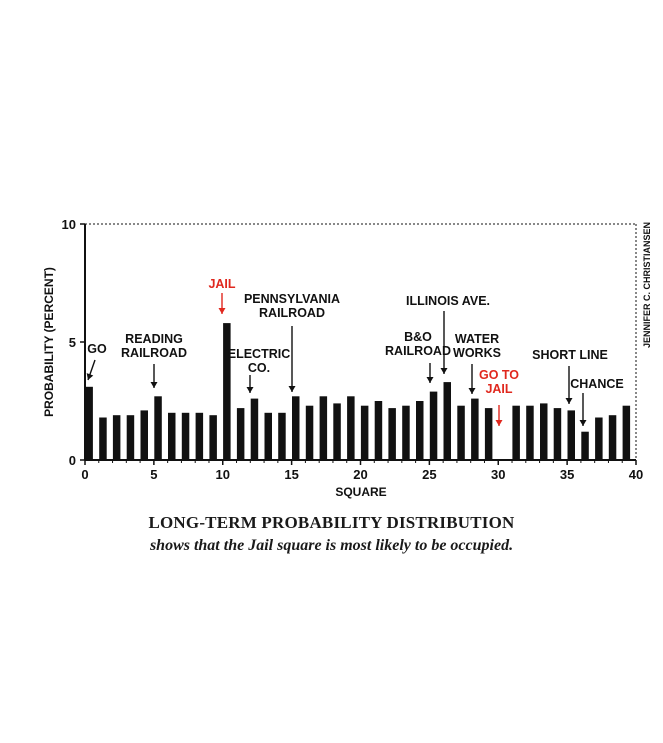 This screenshot has width=663, height=743. I want to click on annotation-label: GO TO, so click(499, 375).